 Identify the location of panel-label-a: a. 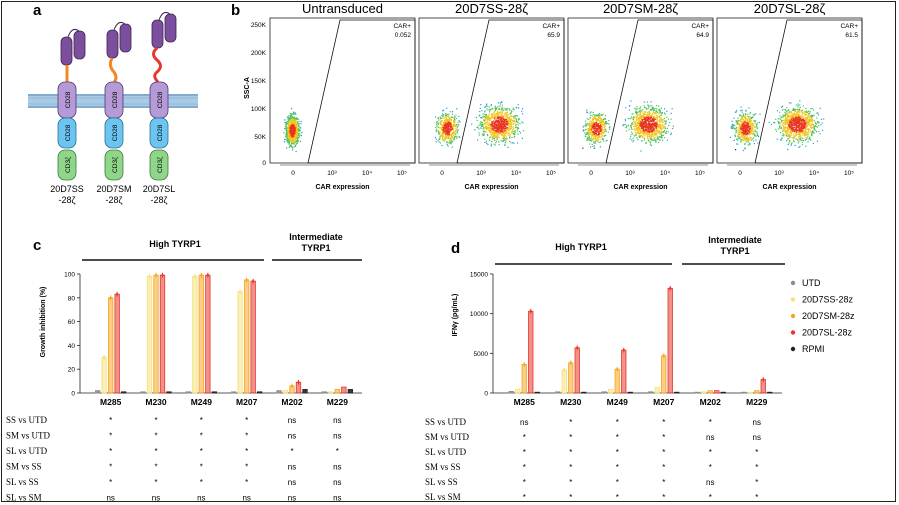
(37, 10).